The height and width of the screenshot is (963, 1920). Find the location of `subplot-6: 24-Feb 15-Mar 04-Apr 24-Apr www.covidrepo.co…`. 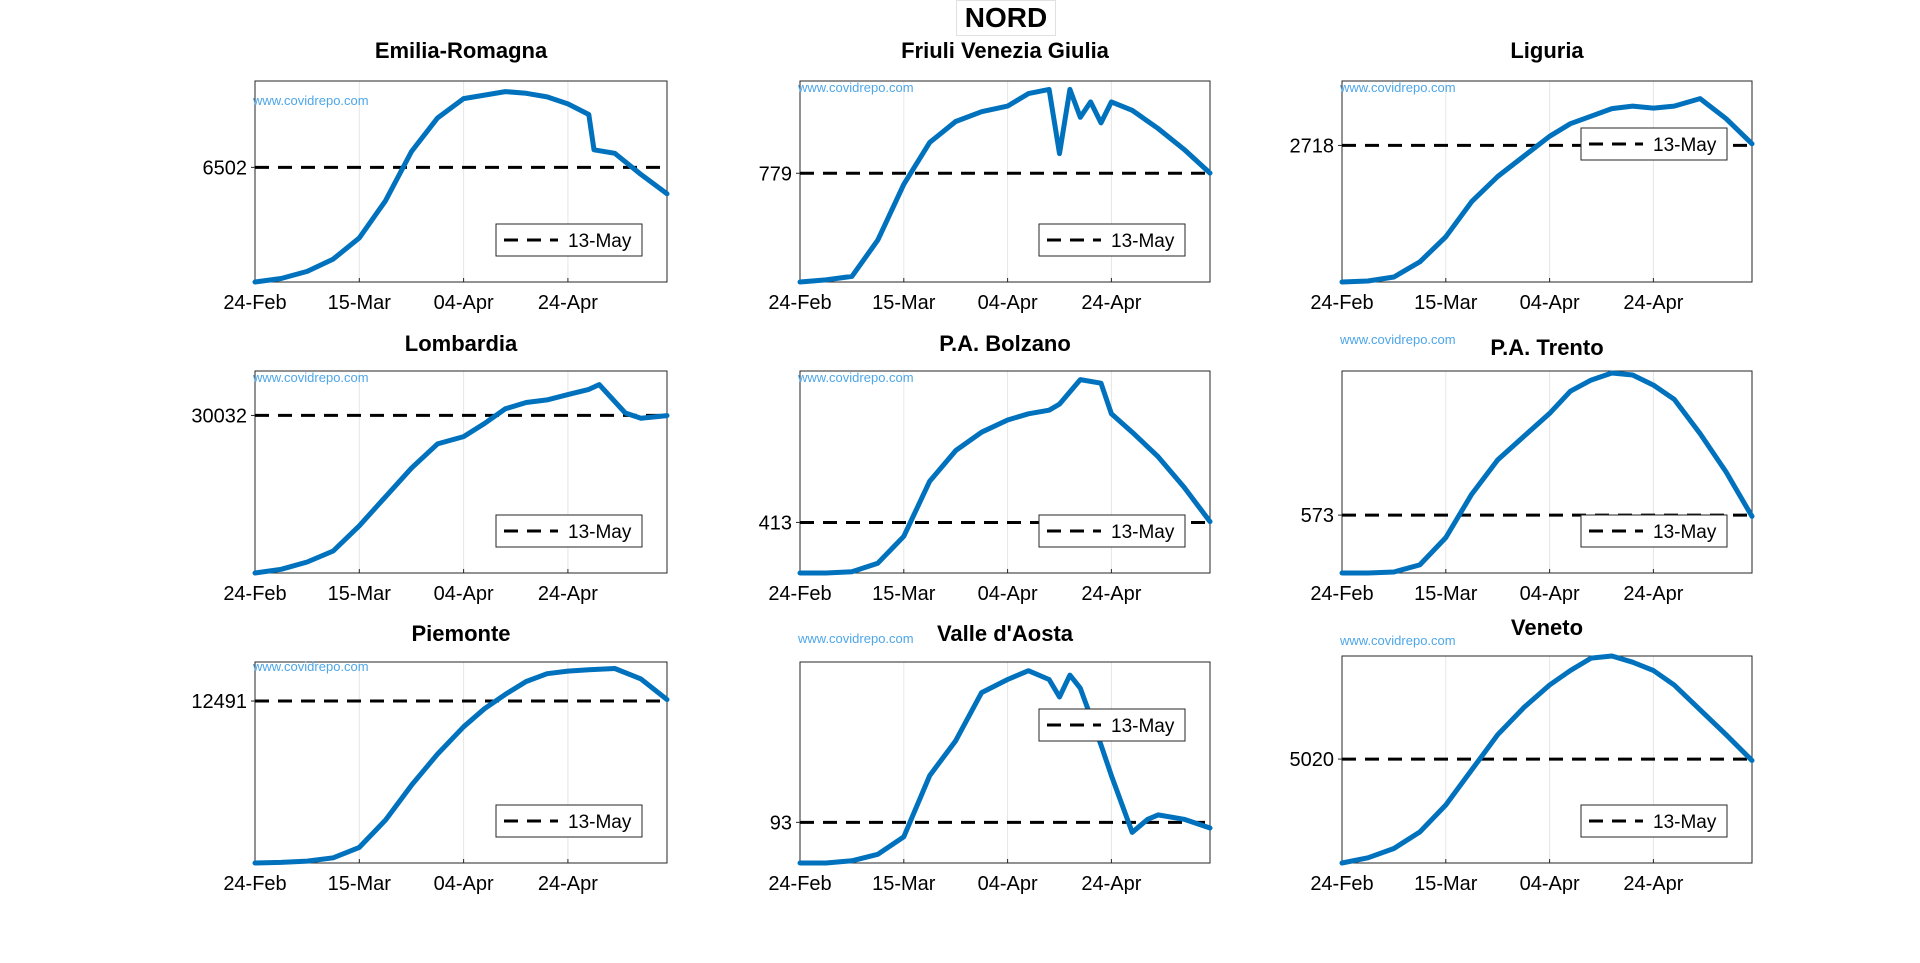

subplot-6: 24-Feb 15-Mar 04-Apr 24-Apr www.covidrepo.co… is located at coordinates (1528, 468).